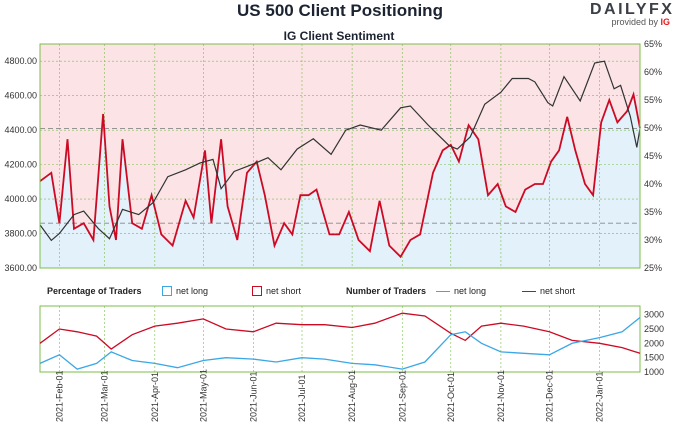  What do you see at coordinates (192, 291) in the screenshot?
I see `legend-net-long-text: net long` at bounding box center [192, 291].